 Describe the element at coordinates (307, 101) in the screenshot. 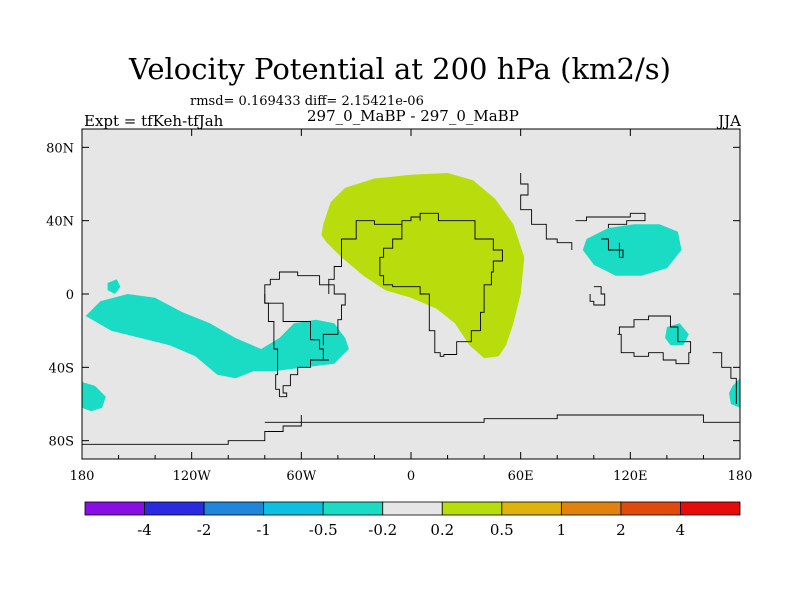

I see `stats-label: rmsd= 0.169433 diff= 2.15421e-06` at that location.